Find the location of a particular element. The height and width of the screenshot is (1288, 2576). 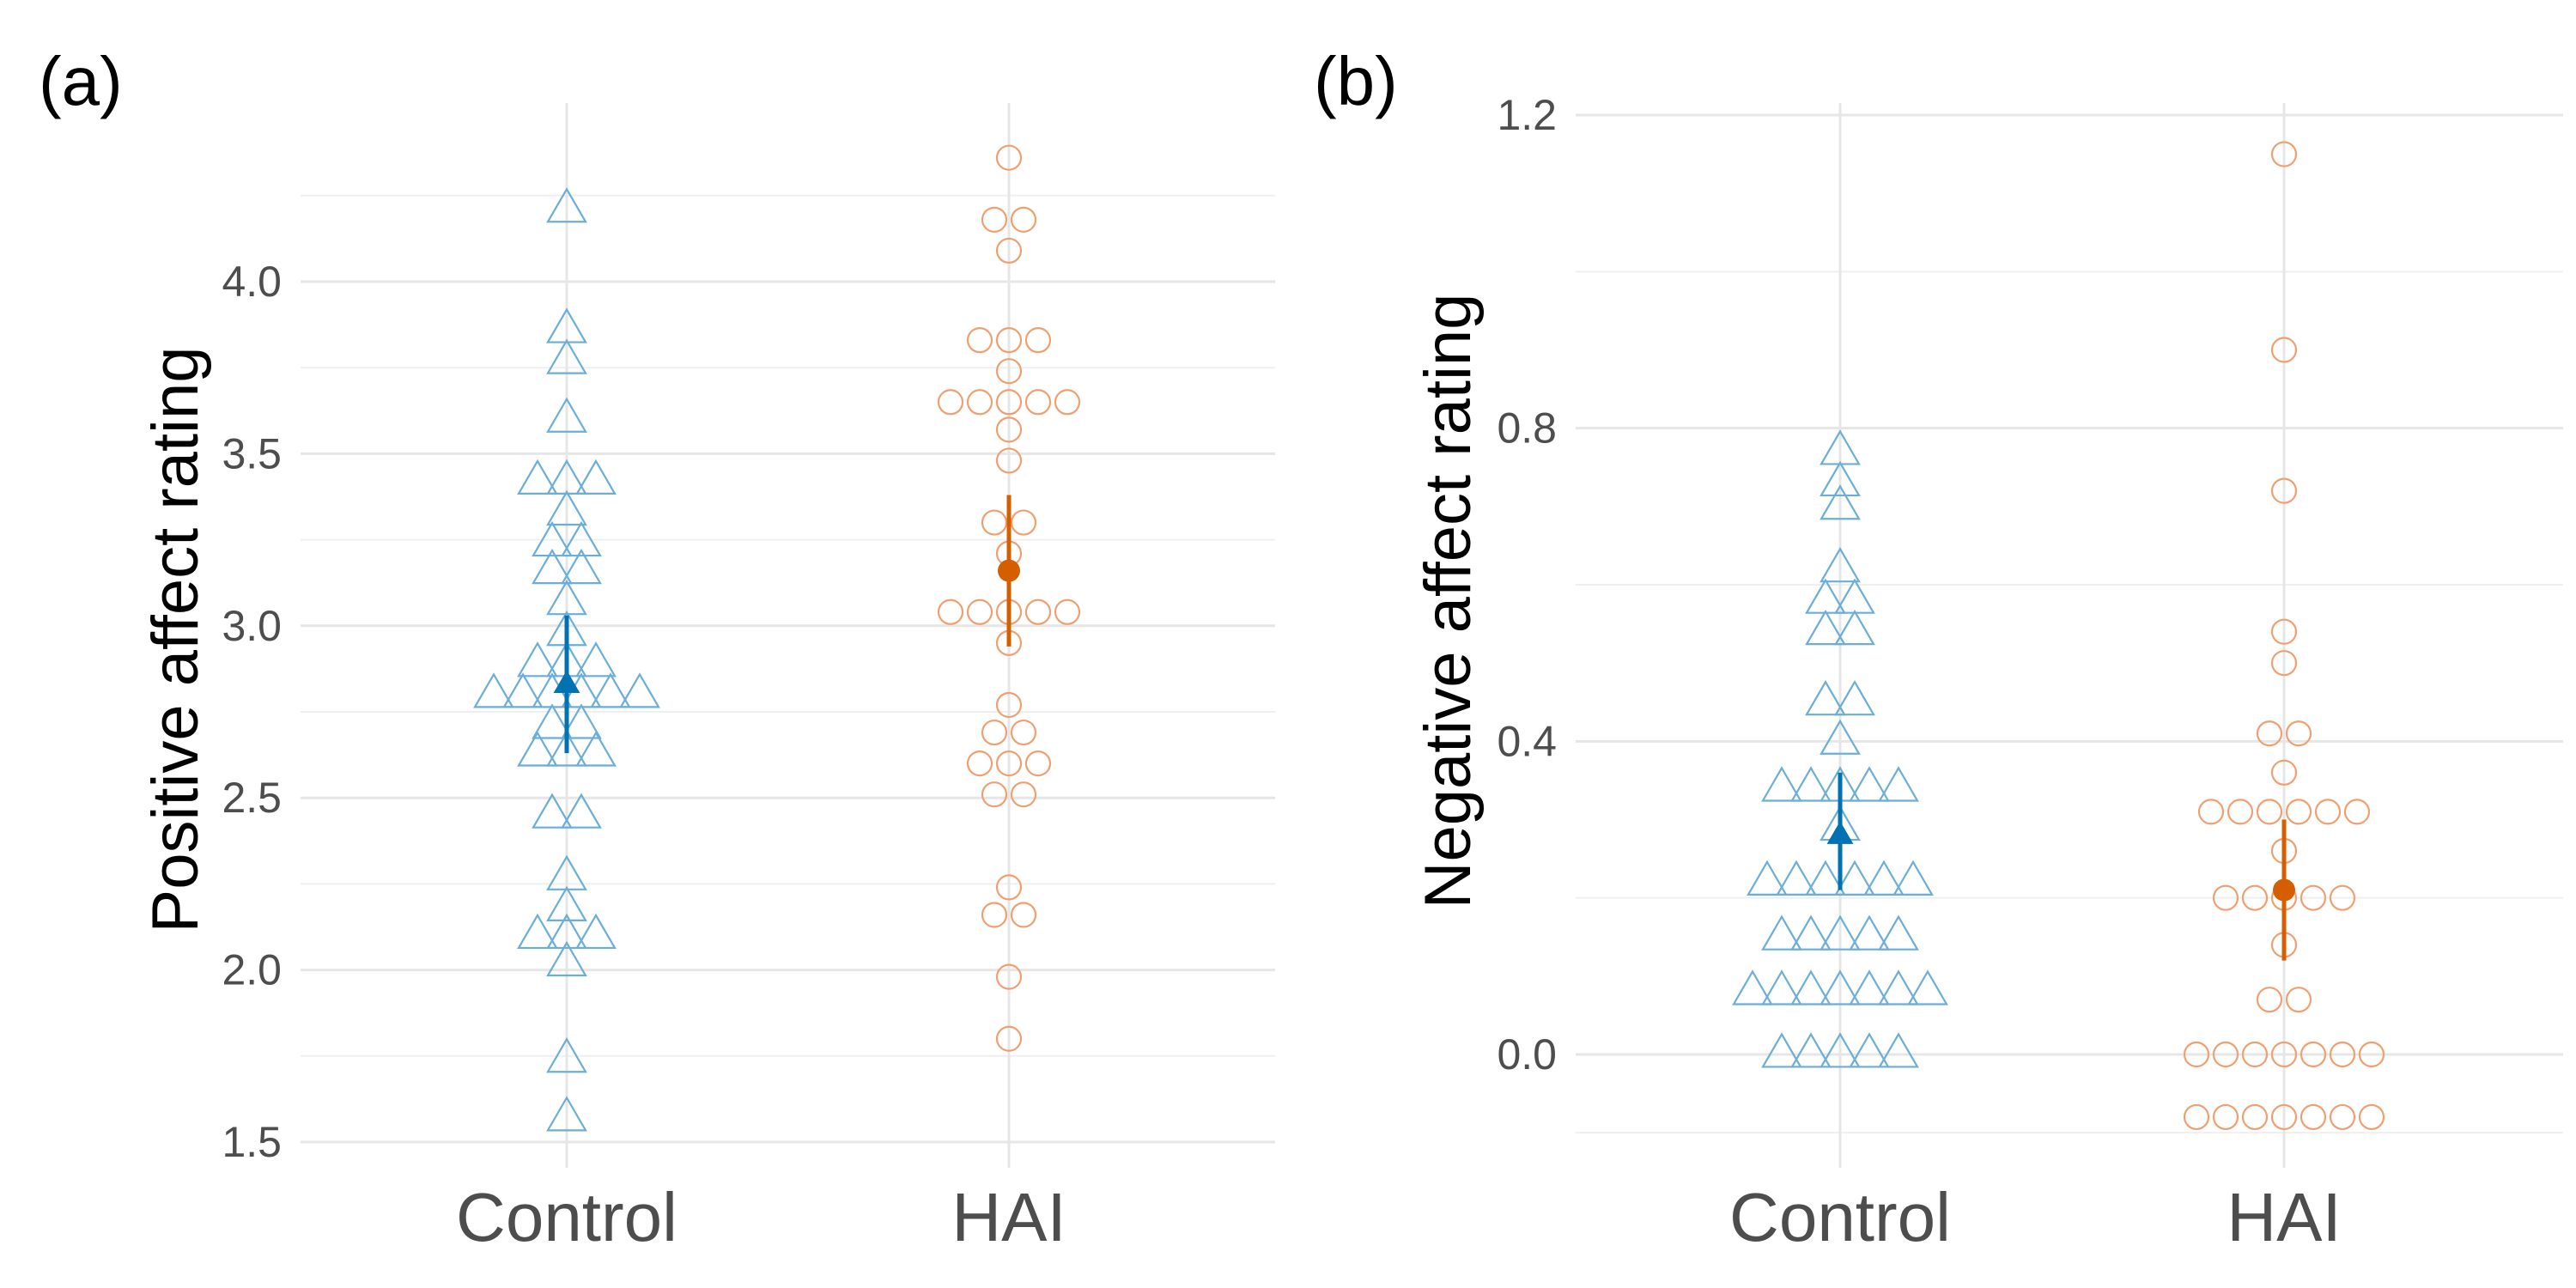

x-tick-label: HAI is located at coordinates (1009, 1217).